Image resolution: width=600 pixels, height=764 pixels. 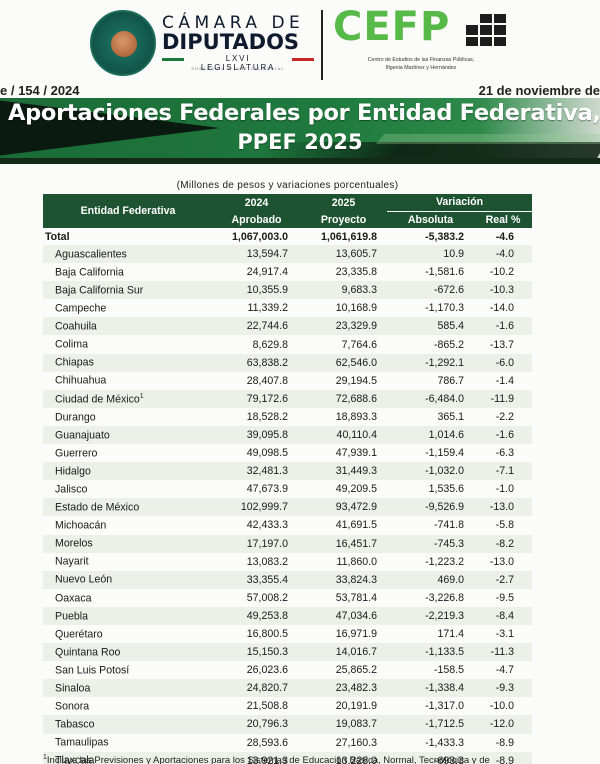 What do you see at coordinates (128, 381) in the screenshot?
I see `entidad-name: Chihuahua` at bounding box center [128, 381].